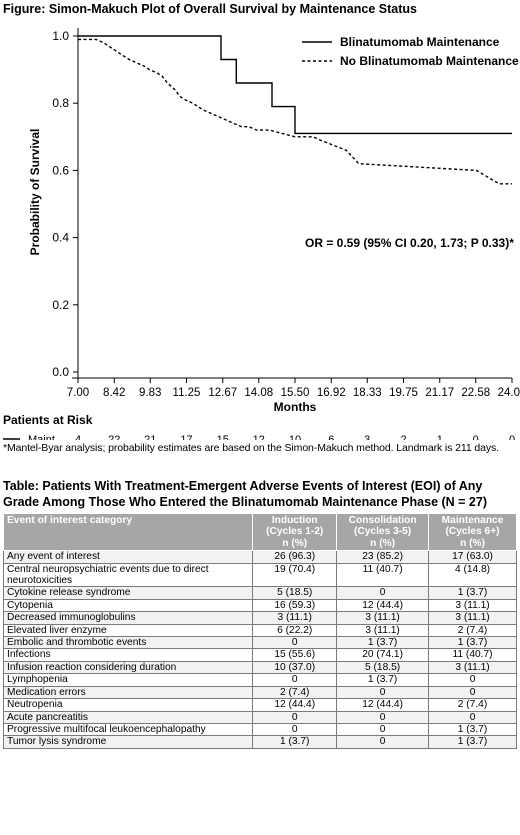 This screenshot has width=520, height=835. I want to click on count-cell: 17 (63.0), so click(472, 557).